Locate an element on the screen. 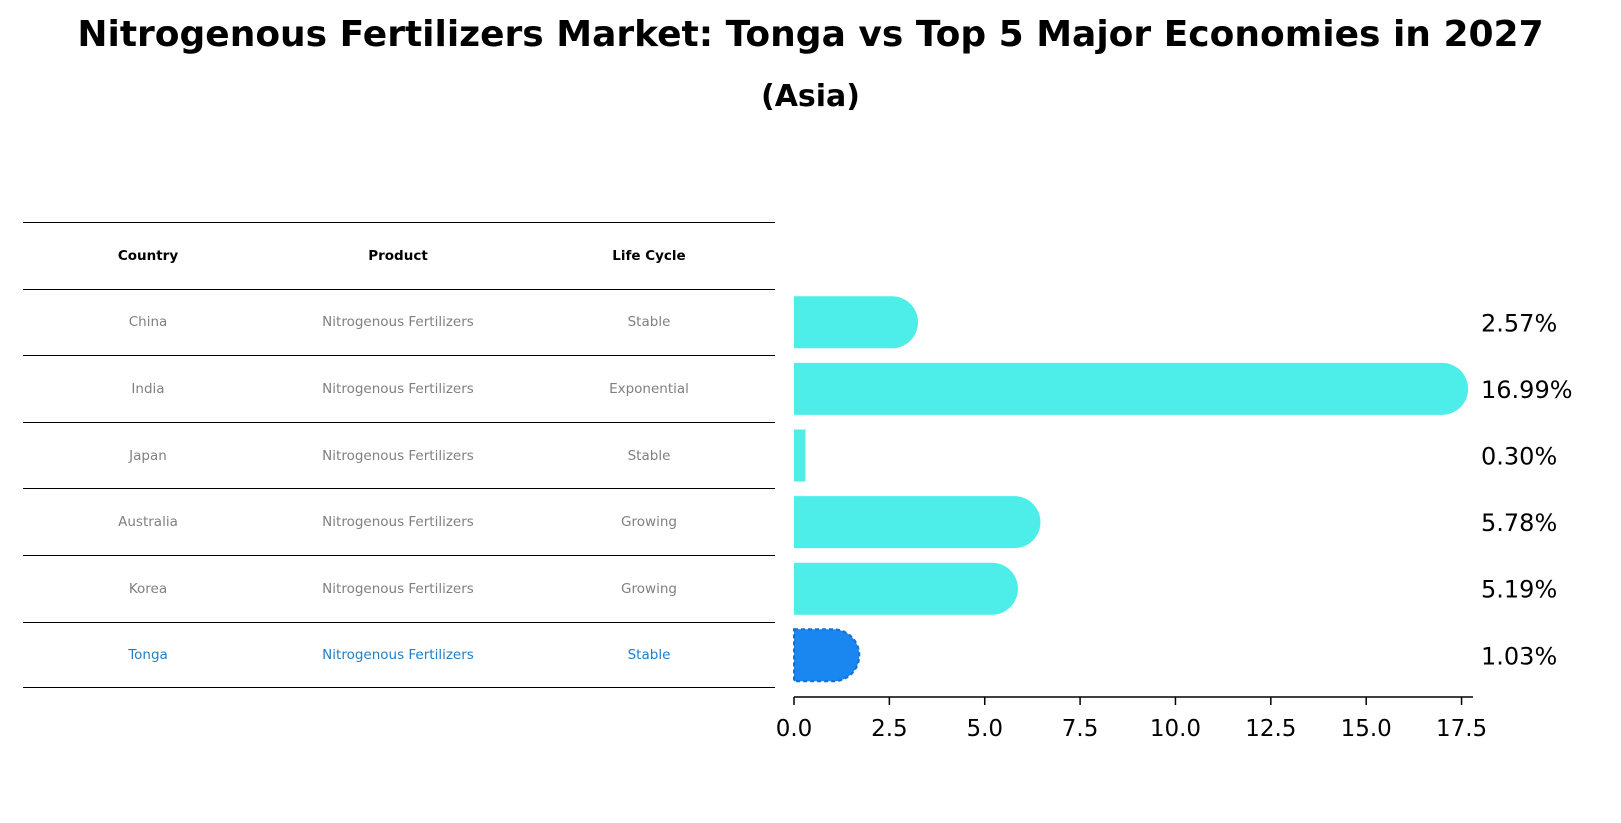  table-row: Japan Nitrogenous Fertilizers Stable is located at coordinates (399, 455).